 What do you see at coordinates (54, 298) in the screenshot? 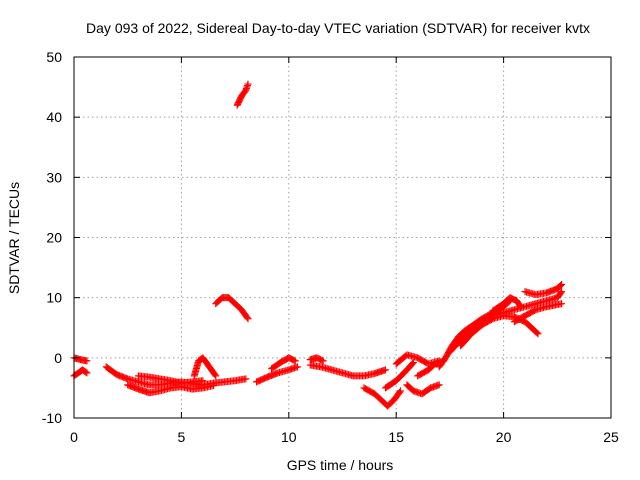
I see `y-tick-label: 10` at bounding box center [54, 298].